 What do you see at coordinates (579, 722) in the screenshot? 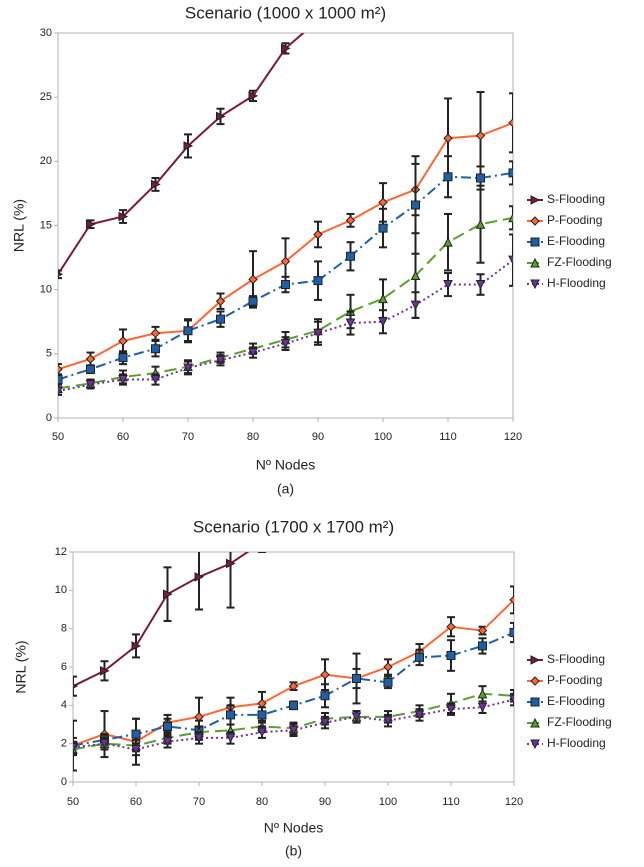
I see `legend-label: FZ-Flooding` at bounding box center [579, 722].